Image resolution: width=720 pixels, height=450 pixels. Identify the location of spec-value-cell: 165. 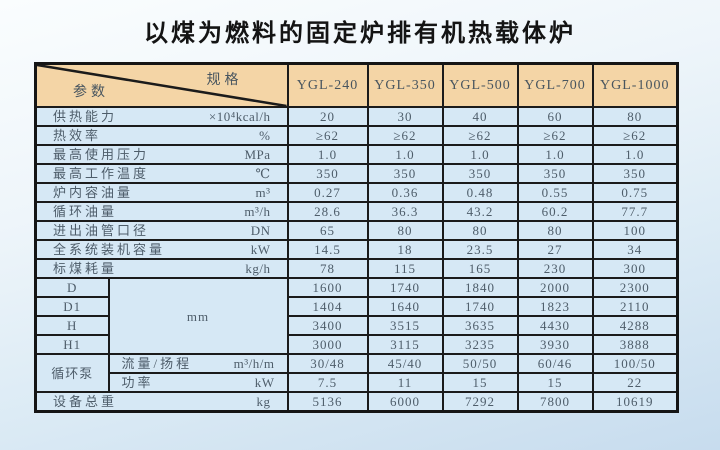
(480, 268).